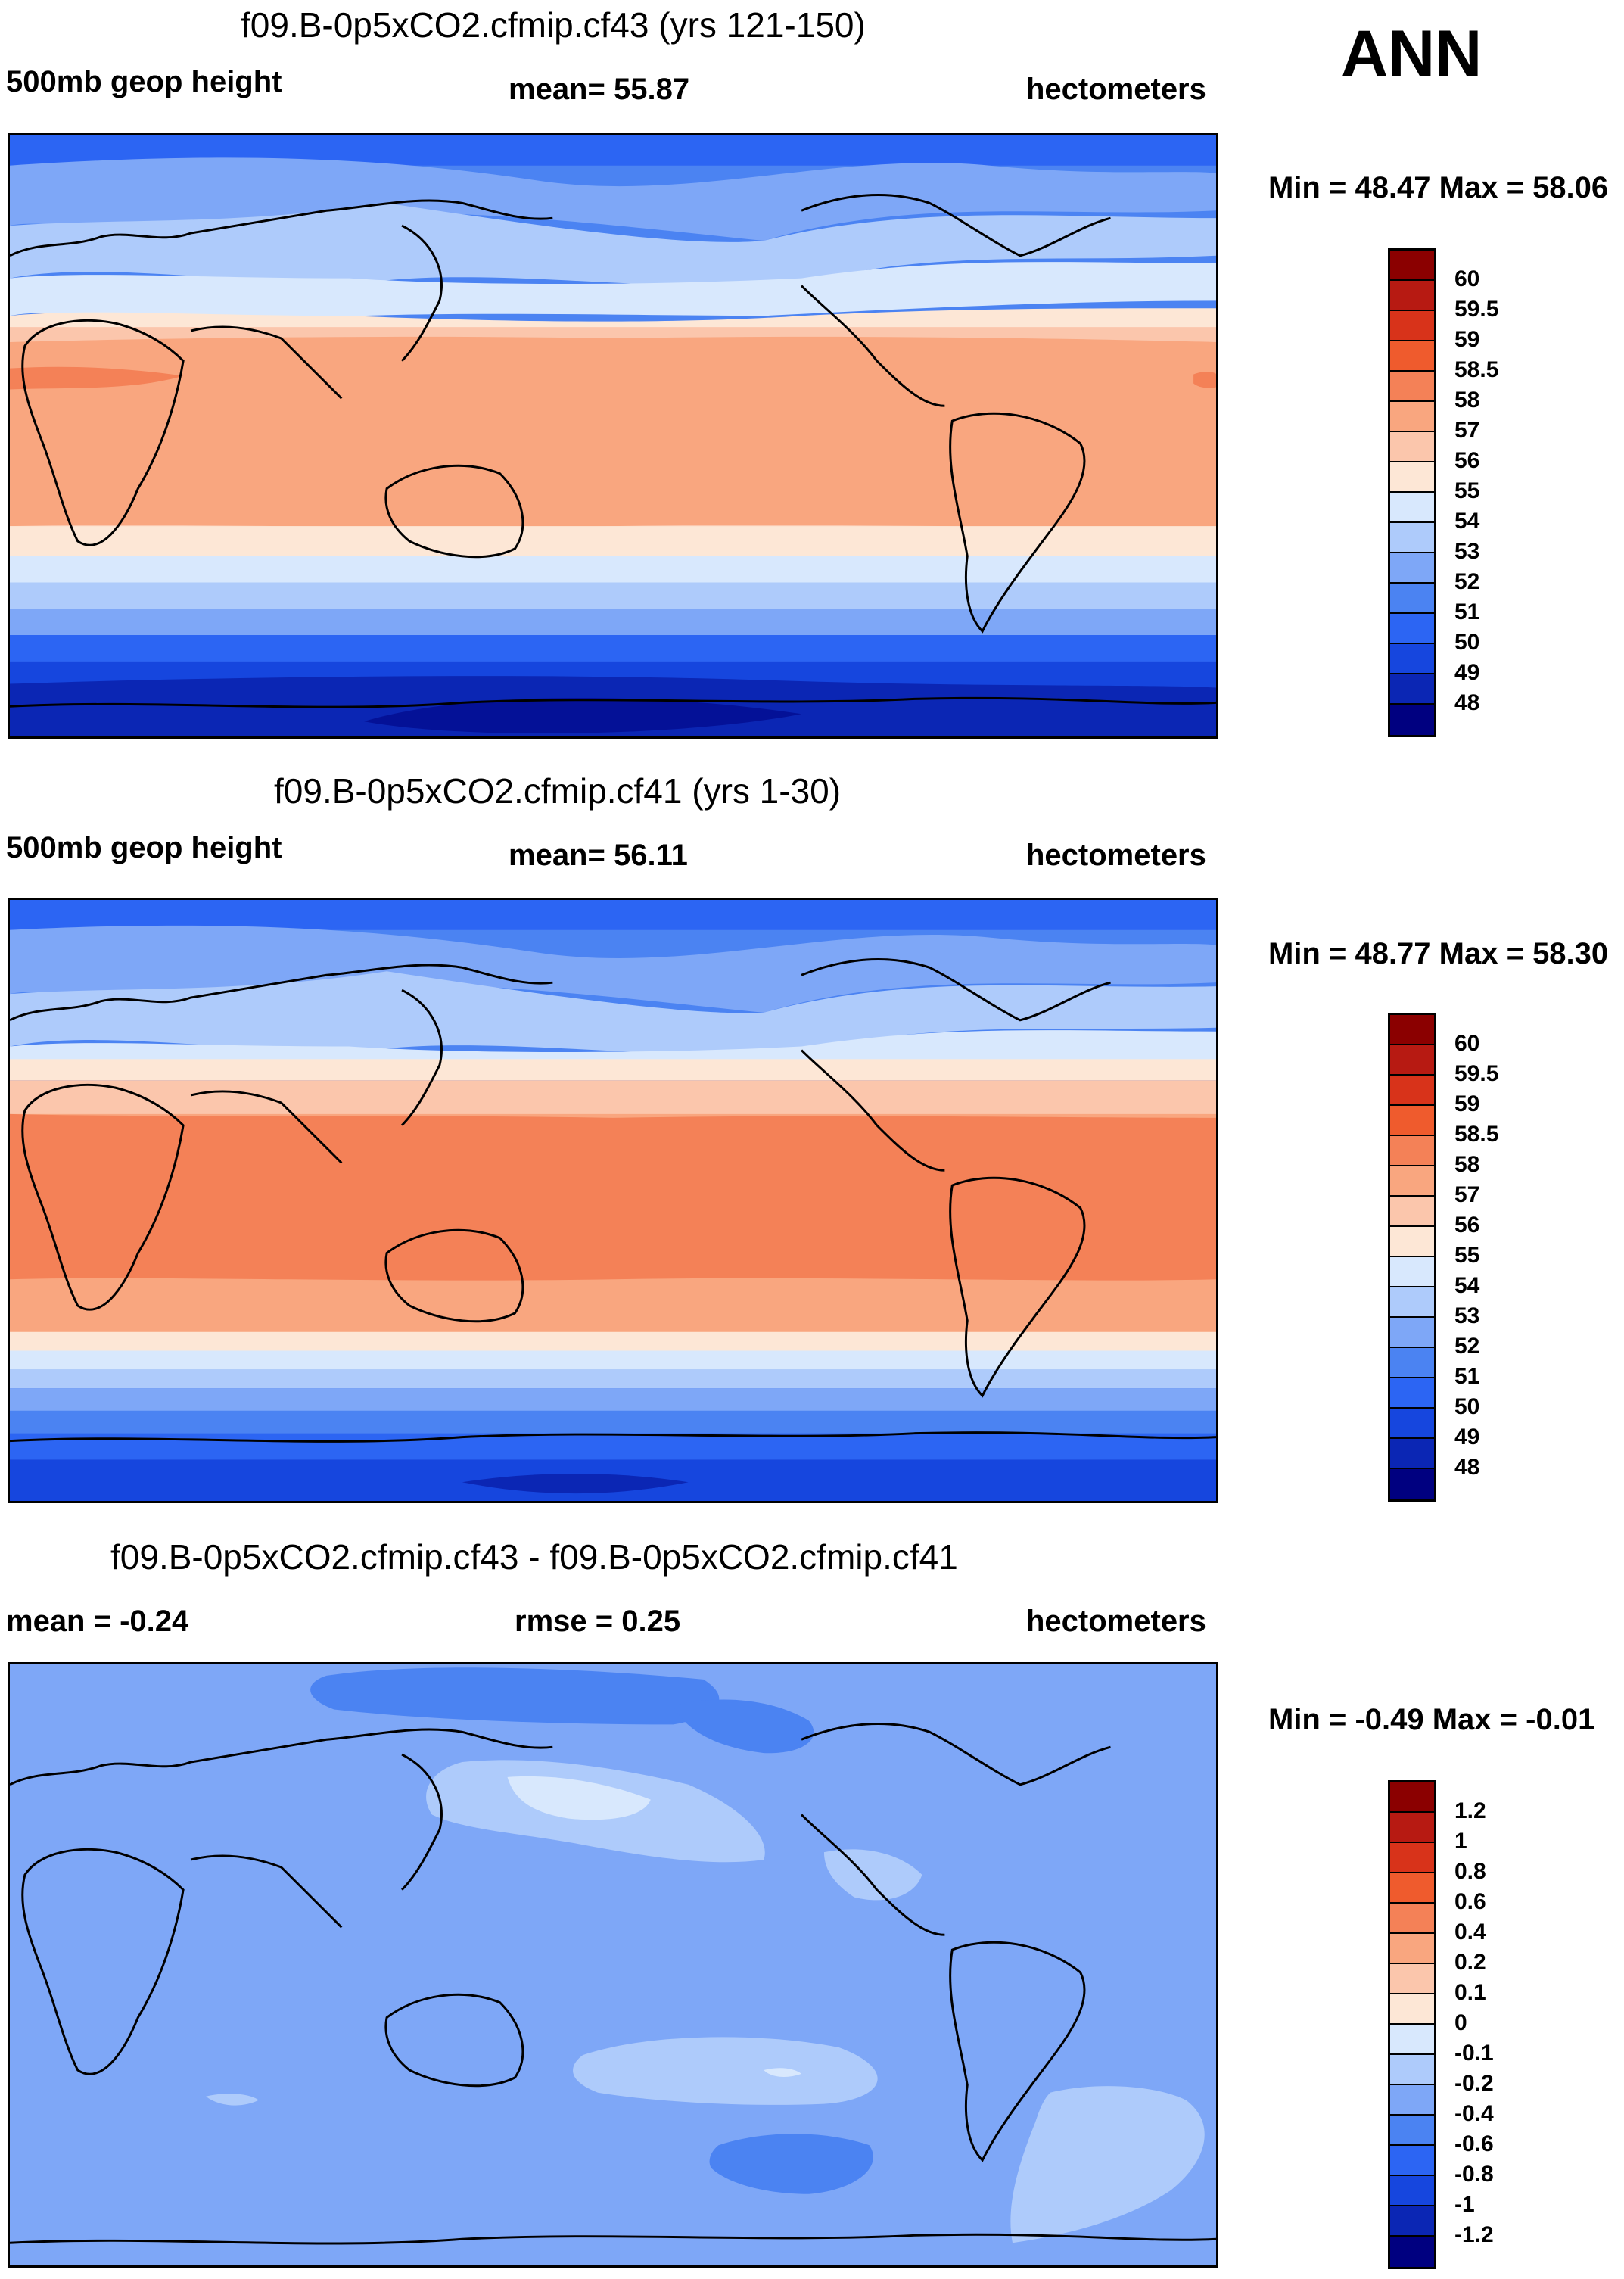 The height and width of the screenshot is (2279, 1624). I want to click on panel2-title: f09.B-0p5xCO2.cfmip.cf41 (yrs 1-30), so click(558, 791).